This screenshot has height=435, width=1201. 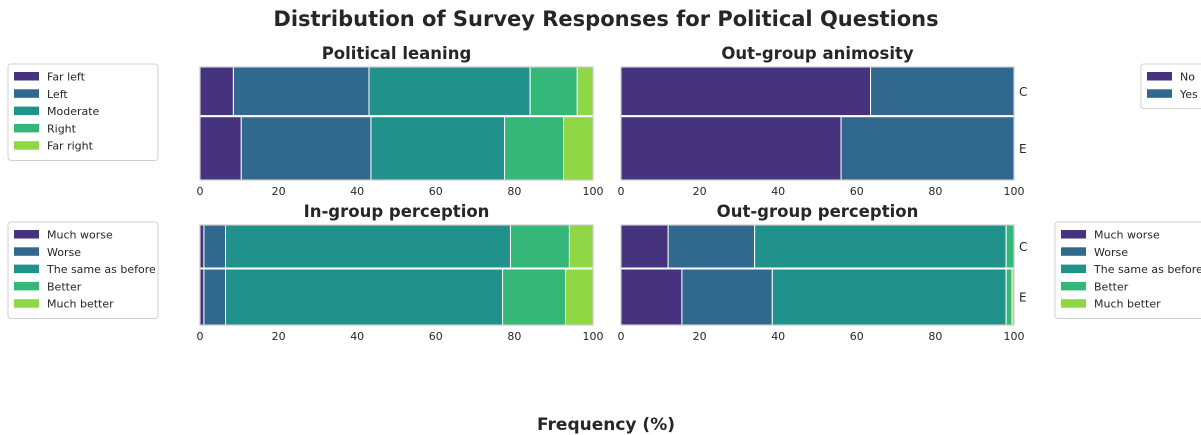 What do you see at coordinates (62, 128) in the screenshot?
I see `legend-label: Right` at bounding box center [62, 128].